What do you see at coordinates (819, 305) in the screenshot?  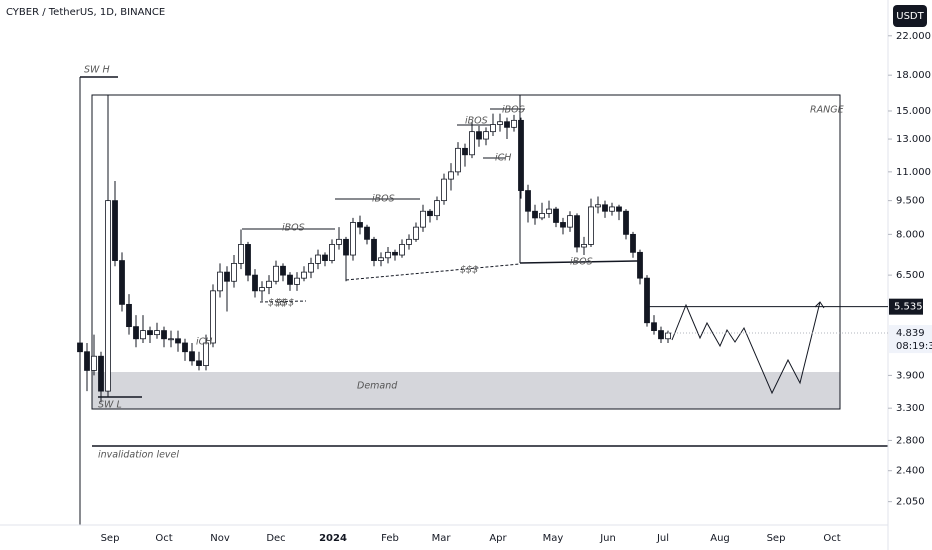 I see `projection-arrow` at bounding box center [819, 305].